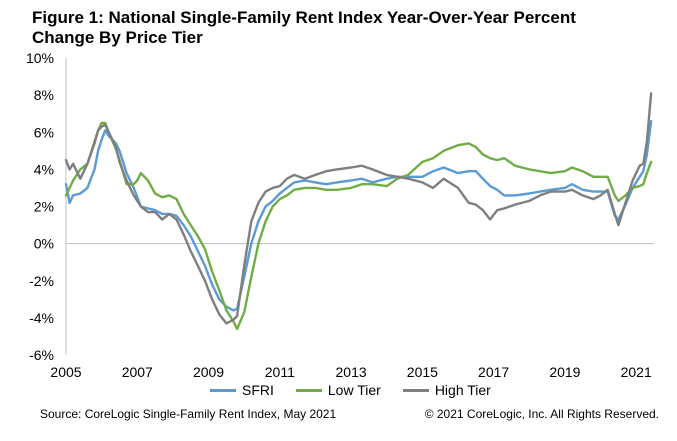 The width and height of the screenshot is (677, 441). I want to click on legend-swatch-high-tier, so click(415, 390).